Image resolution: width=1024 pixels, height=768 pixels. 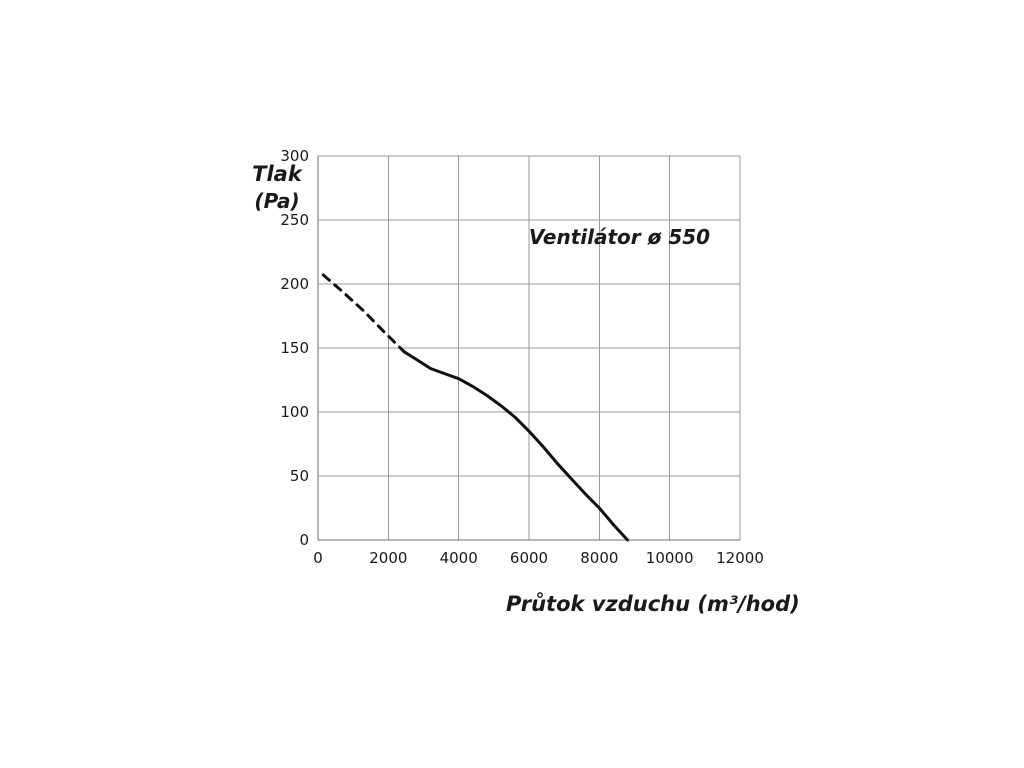 What do you see at coordinates (299, 476) in the screenshot?
I see `y-tick-label: 50` at bounding box center [299, 476].